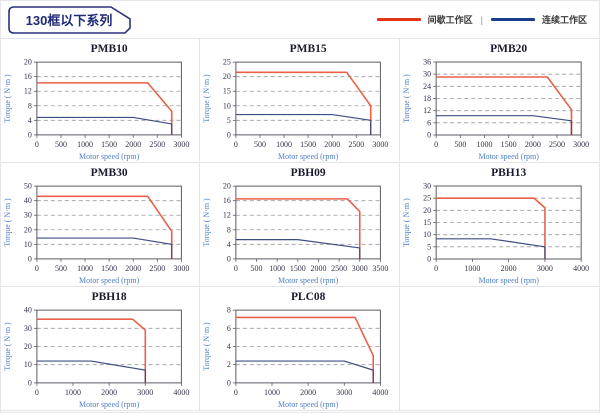 The width and height of the screenshot is (600, 413). Describe the element at coordinates (109, 297) in the screenshot. I see `chart-title: PBH18` at that location.